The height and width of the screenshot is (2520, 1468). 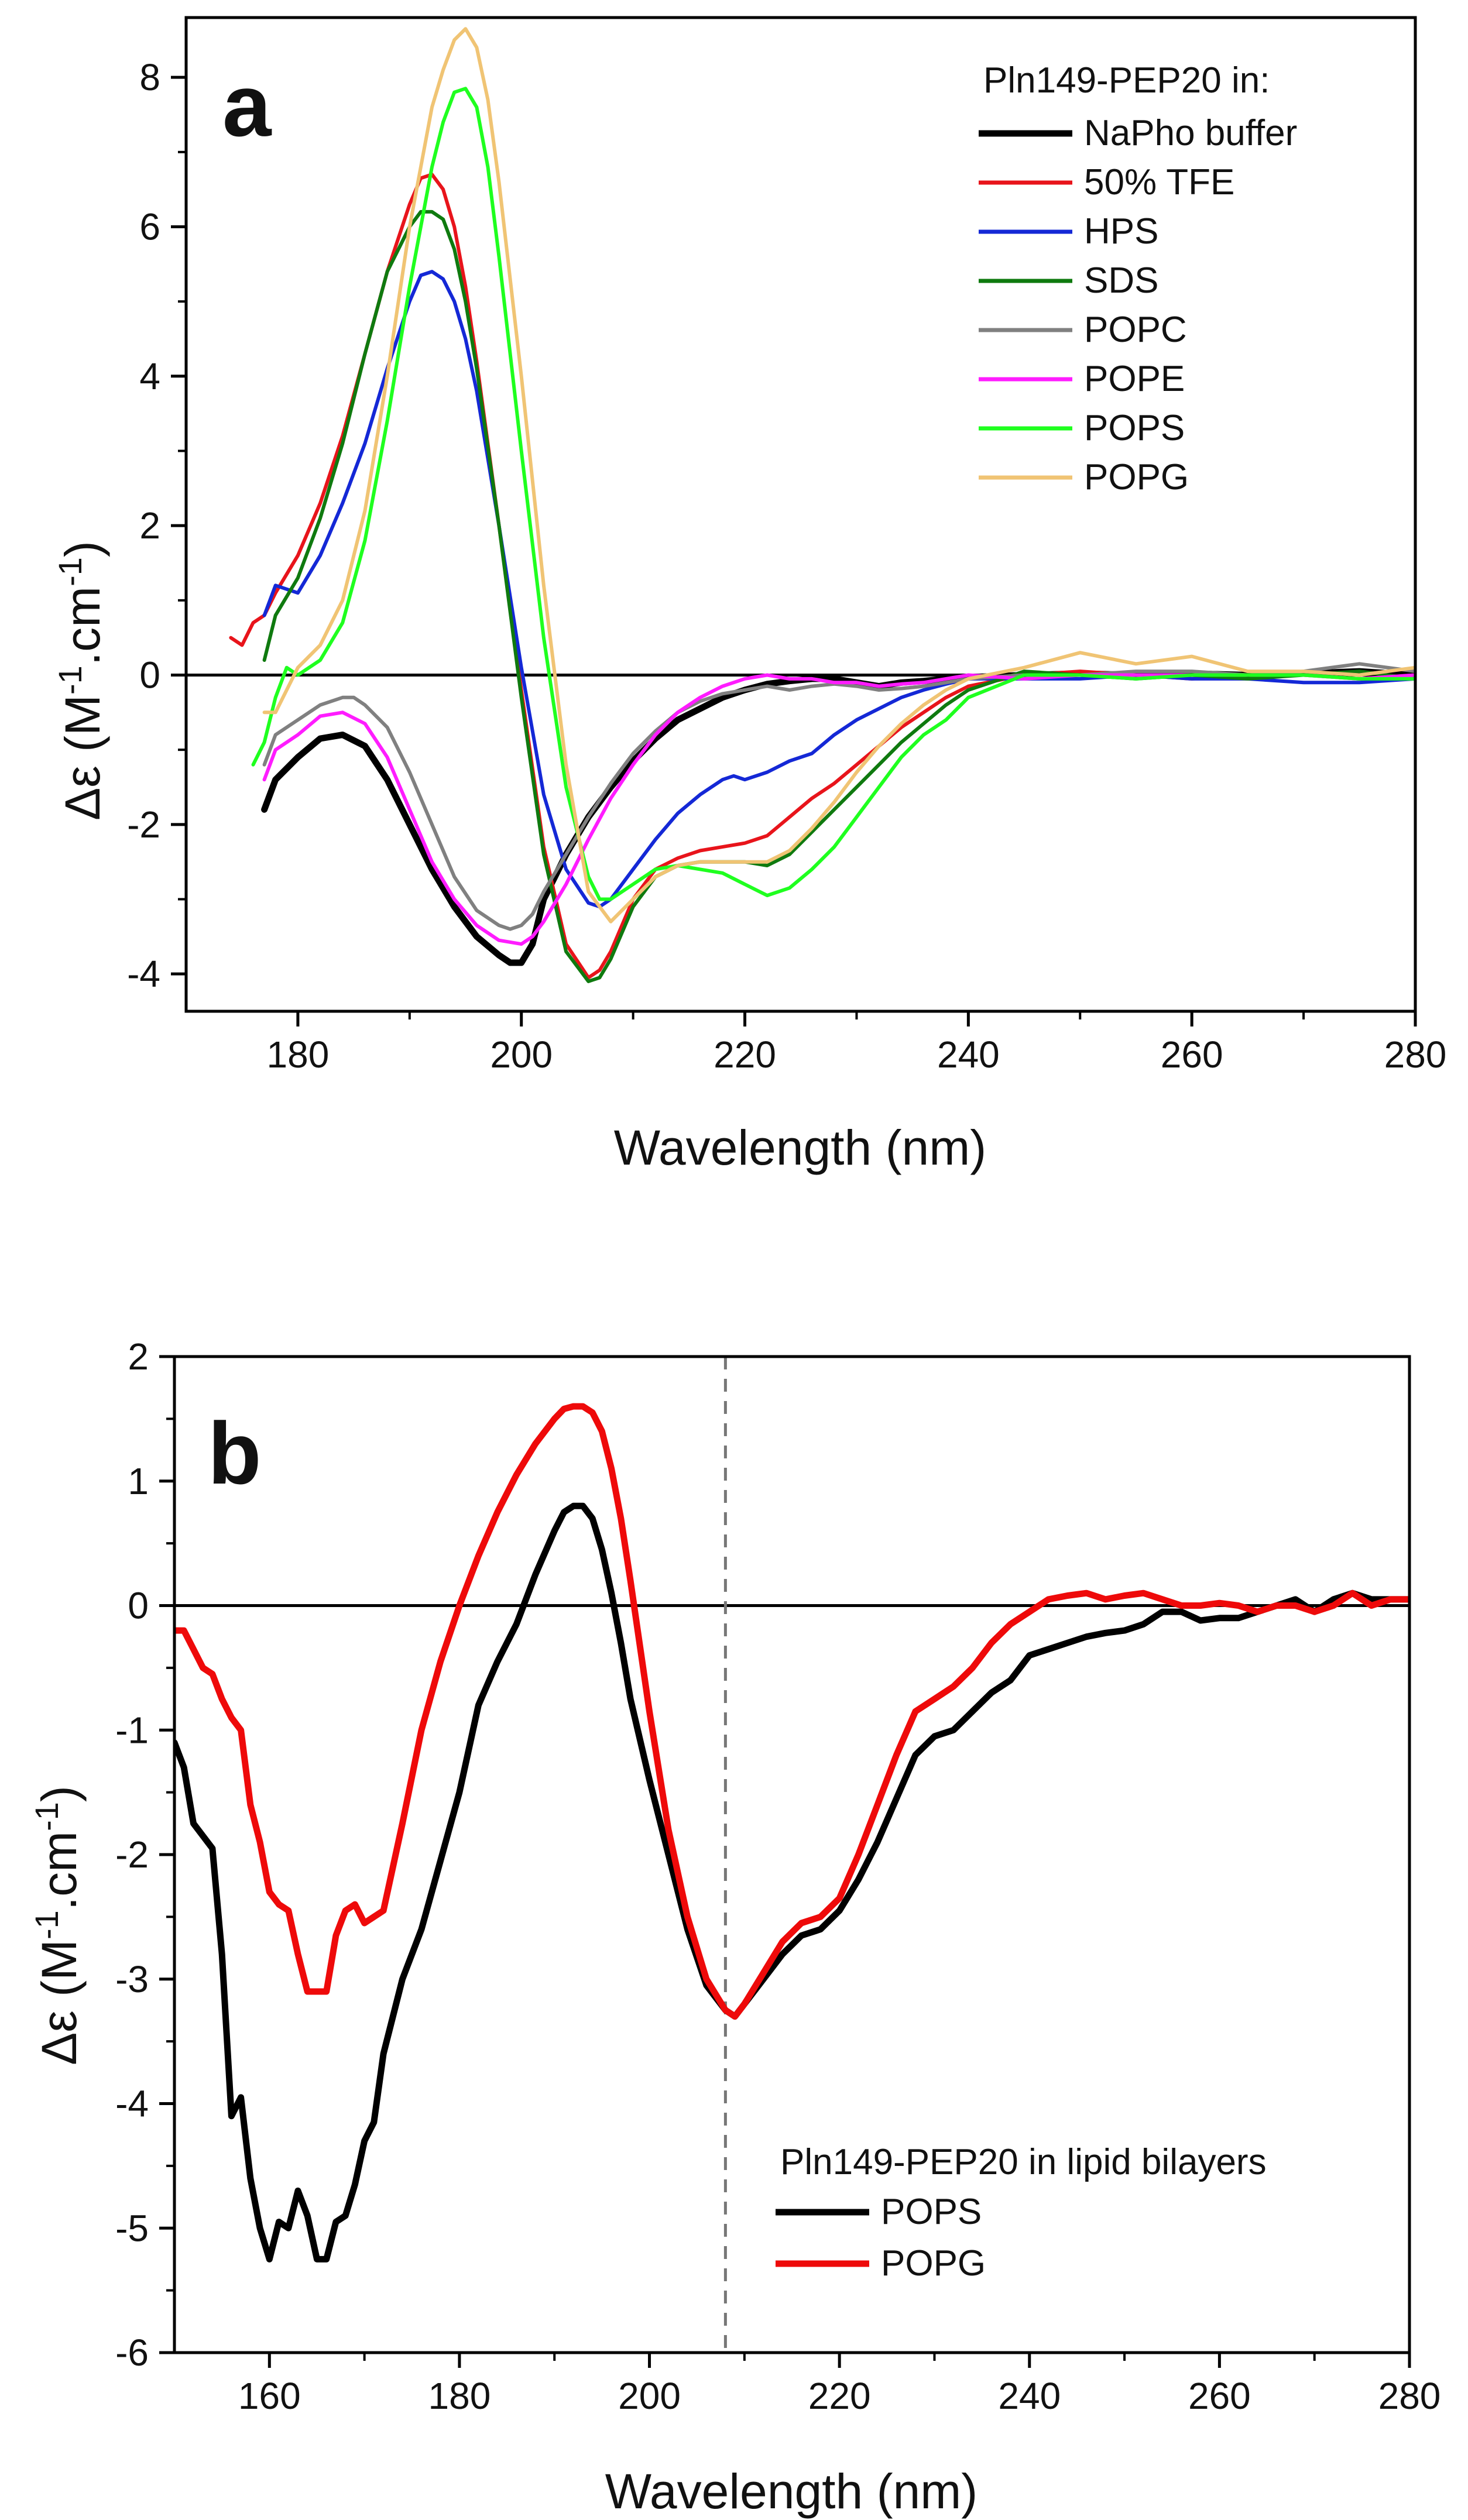 I want to click on panel-b-y-tick-label: -4, so click(x=132, y=2104).